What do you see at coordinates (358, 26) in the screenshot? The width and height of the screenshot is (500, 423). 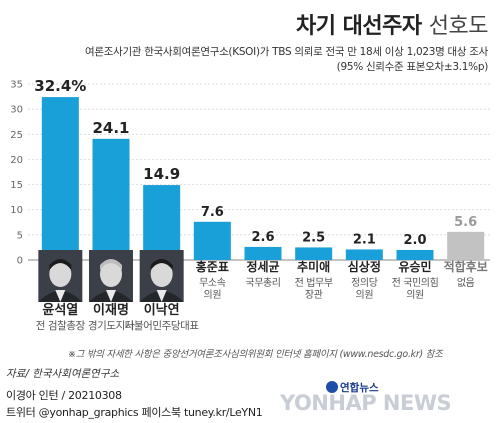 I see `title-main: 차기 대선주자` at bounding box center [358, 26].